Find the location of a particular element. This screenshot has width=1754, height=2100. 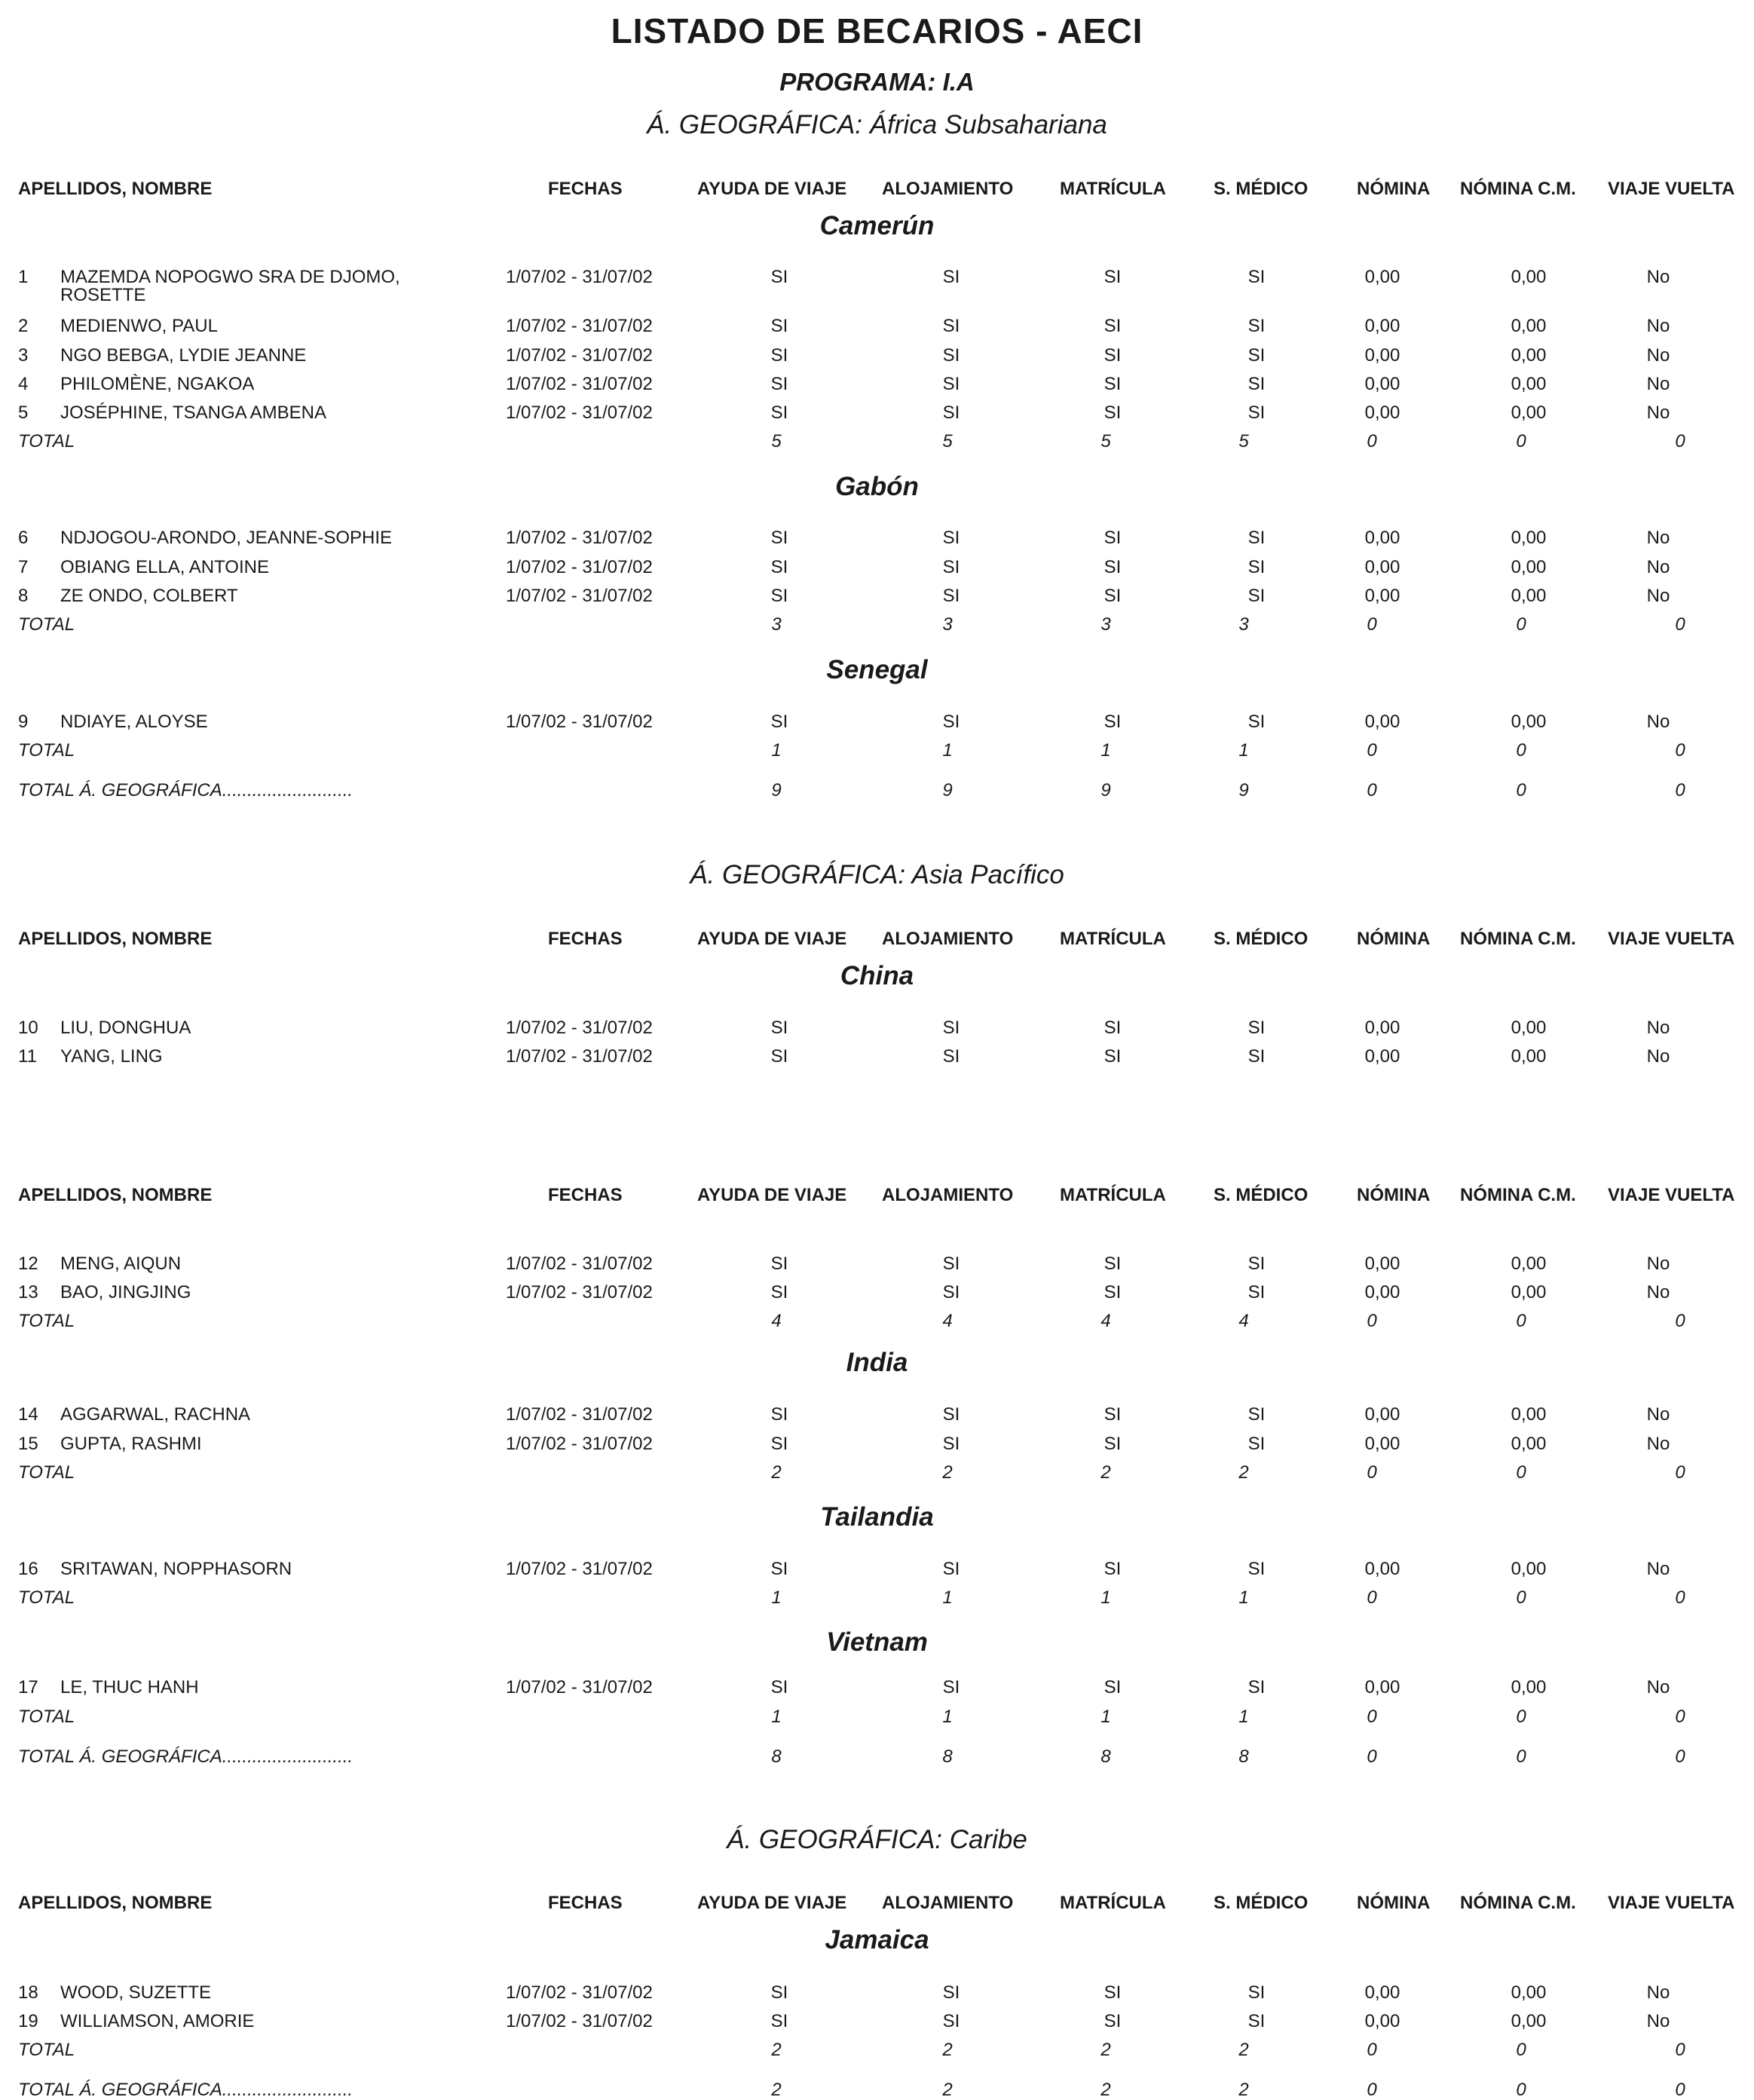

applicant-name: MENG, AIQUN is located at coordinates (121, 1264).